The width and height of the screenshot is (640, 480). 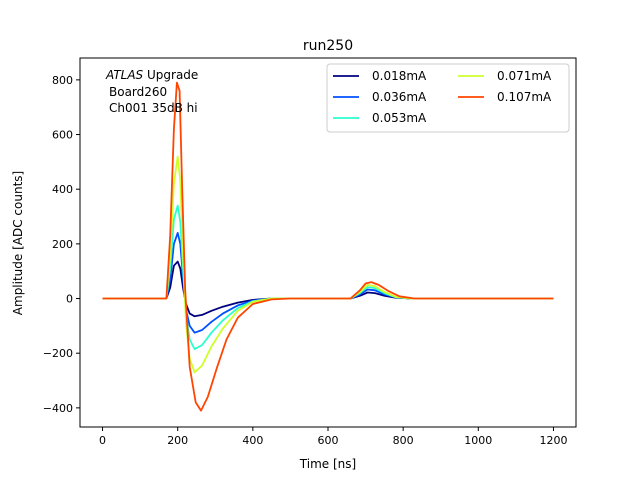 I want to click on annotation-upgrade: Upgrade, so click(x=170, y=75).